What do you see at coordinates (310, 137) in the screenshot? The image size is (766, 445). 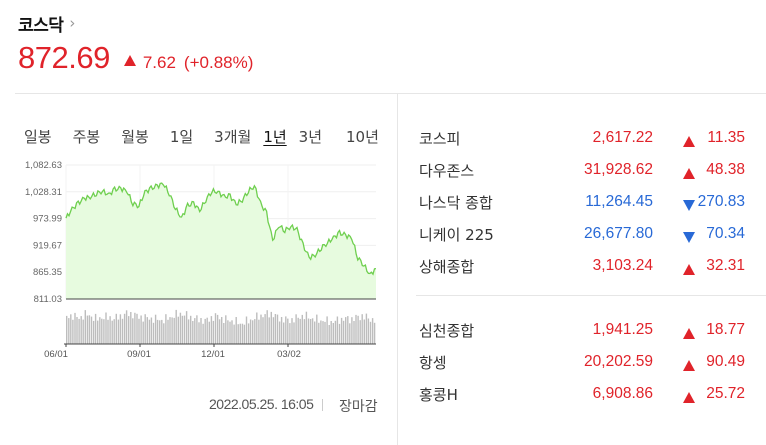 I see `tab-6: 3년` at bounding box center [310, 137].